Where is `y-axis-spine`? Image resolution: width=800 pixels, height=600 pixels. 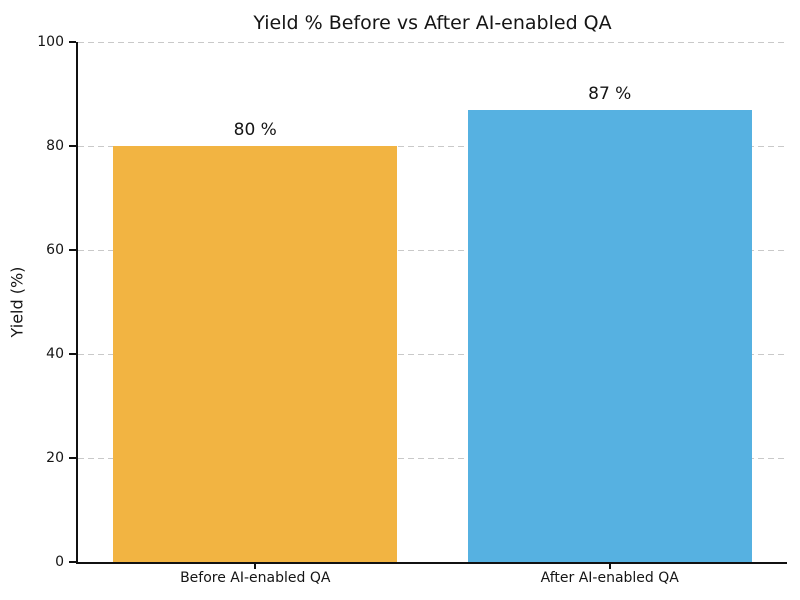 y-axis-spine is located at coordinates (77, 303).